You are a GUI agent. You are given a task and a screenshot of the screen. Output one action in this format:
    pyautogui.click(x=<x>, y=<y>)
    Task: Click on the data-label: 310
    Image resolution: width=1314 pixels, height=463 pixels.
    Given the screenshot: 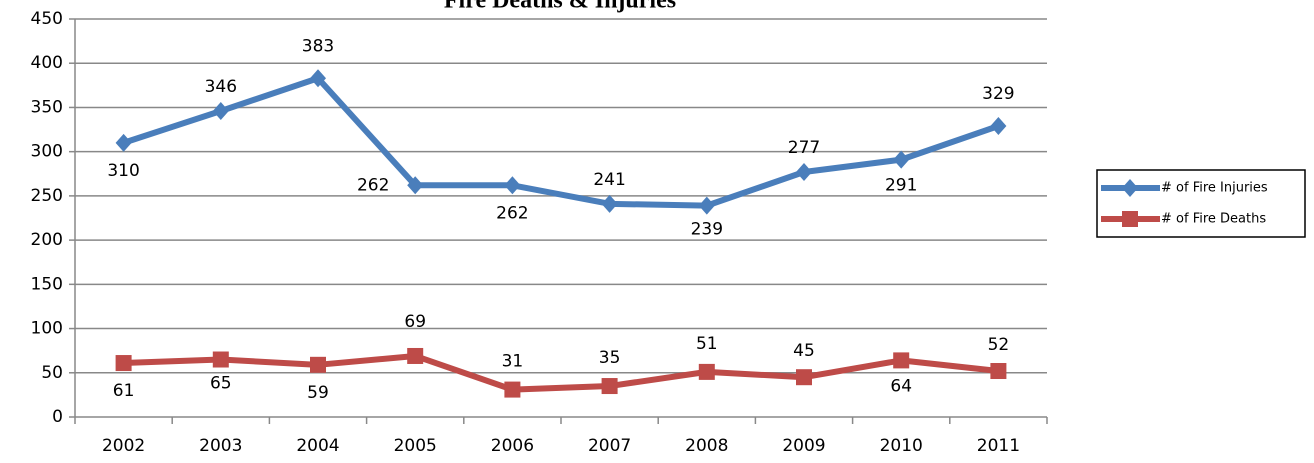 What is the action you would take?
    pyautogui.click(x=123, y=171)
    